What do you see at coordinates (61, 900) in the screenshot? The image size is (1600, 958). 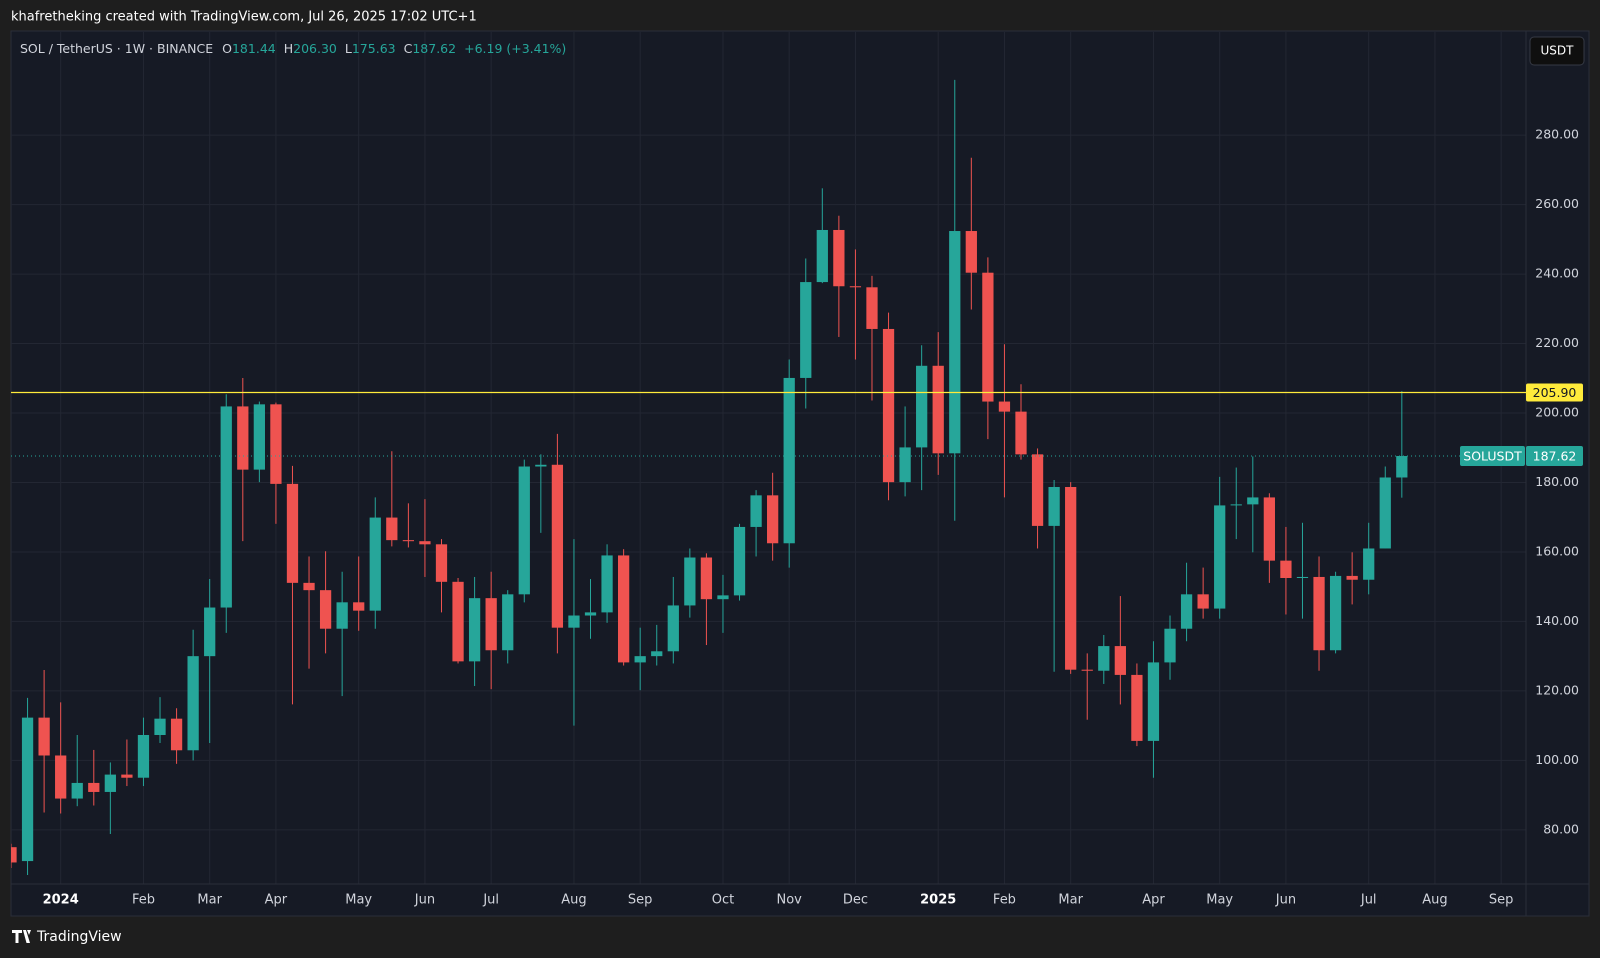 I see `x-tick-label: 2024` at bounding box center [61, 900].